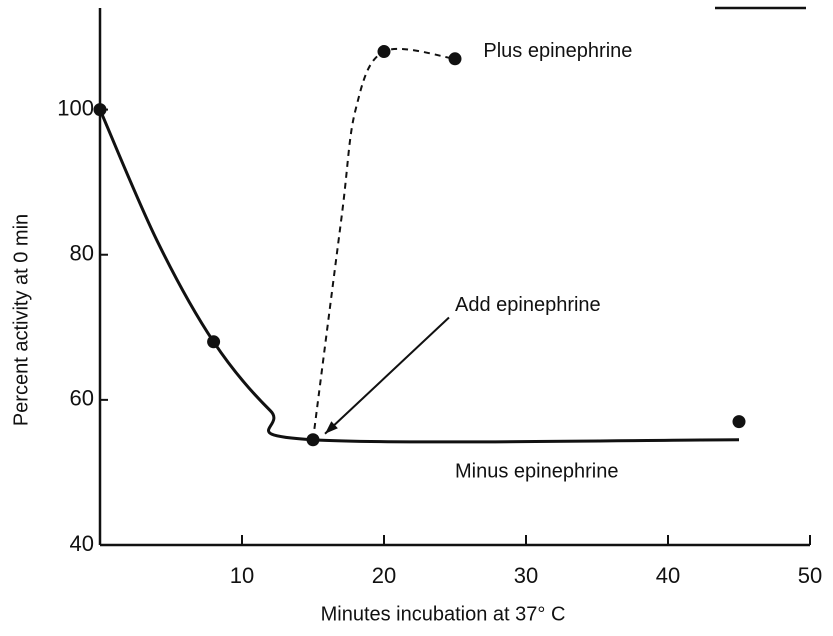 The image size is (833, 636). Describe the element at coordinates (82, 253) in the screenshot. I see `y-tick-label: 80` at that location.